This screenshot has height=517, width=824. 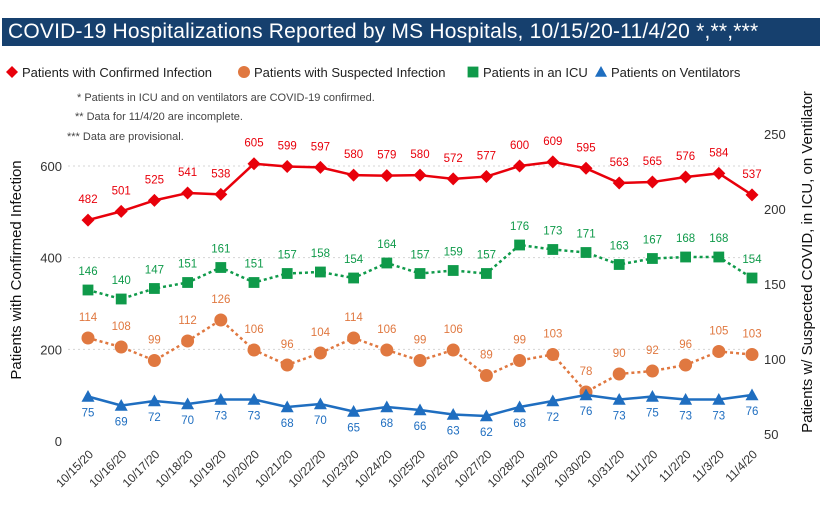 I want to click on right-tick-label: 200, so click(x=775, y=209).